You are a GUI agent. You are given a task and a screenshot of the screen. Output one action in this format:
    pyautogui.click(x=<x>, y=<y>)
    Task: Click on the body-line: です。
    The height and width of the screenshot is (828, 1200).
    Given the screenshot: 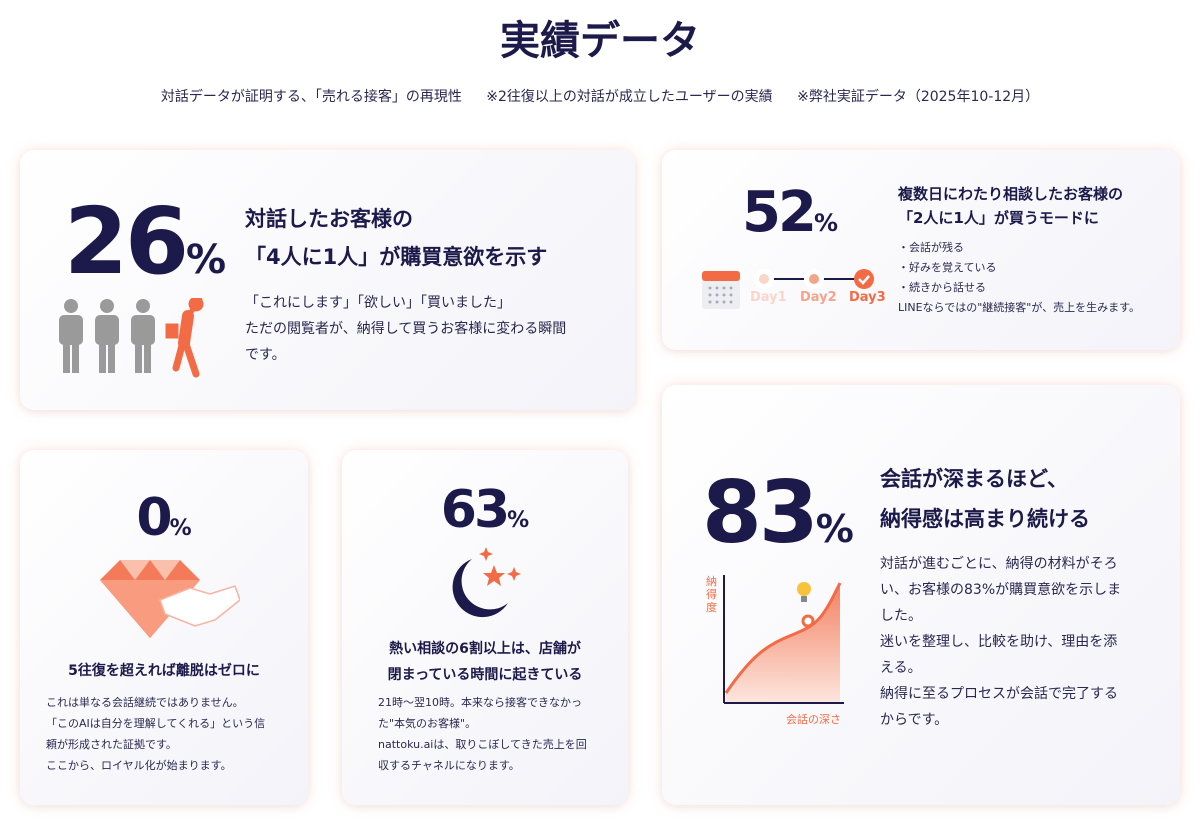 What is the action you would take?
    pyautogui.click(x=265, y=355)
    